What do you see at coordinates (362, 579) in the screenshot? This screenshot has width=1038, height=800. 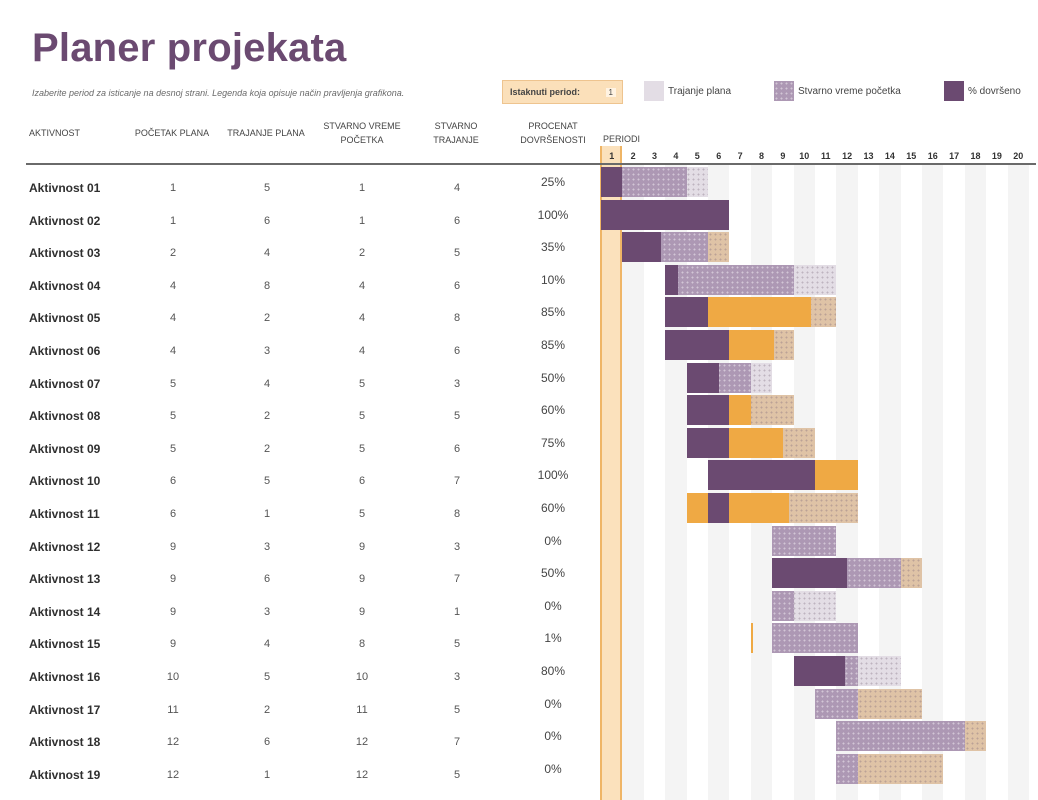 I see `actual-start-cell: 9` at bounding box center [362, 579].